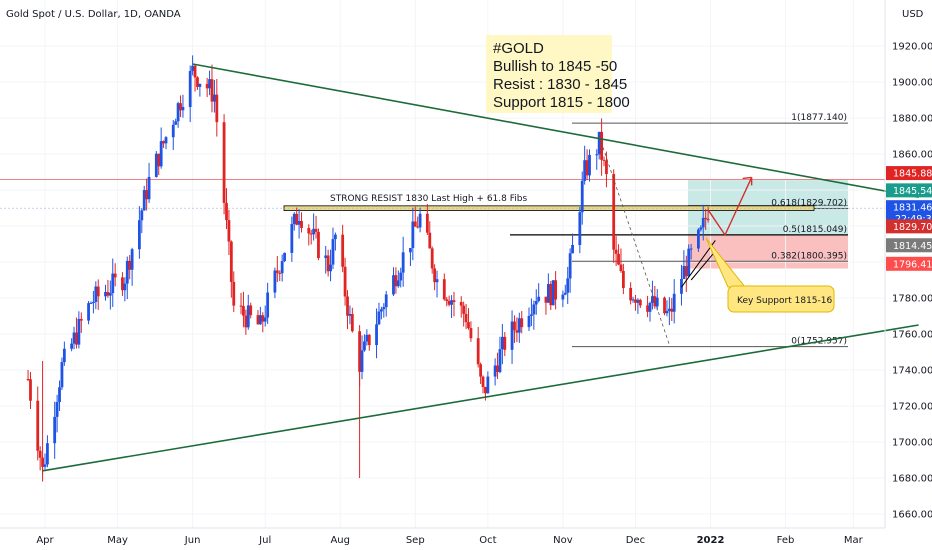 This screenshot has height=550, width=932. What do you see at coordinates (730, 207) in the screenshot?
I see `projection-path` at bounding box center [730, 207].